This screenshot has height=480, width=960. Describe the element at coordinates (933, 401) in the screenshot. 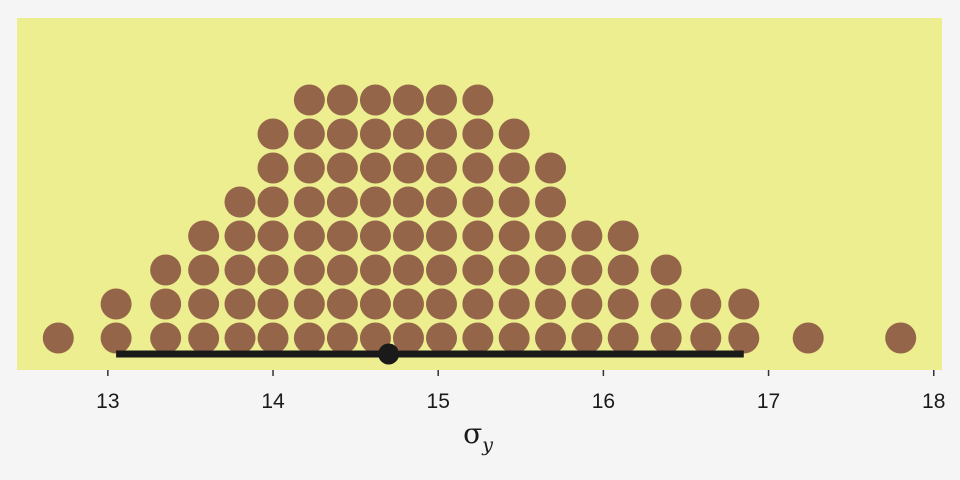

I see `x-tick-label: 18` at that location.